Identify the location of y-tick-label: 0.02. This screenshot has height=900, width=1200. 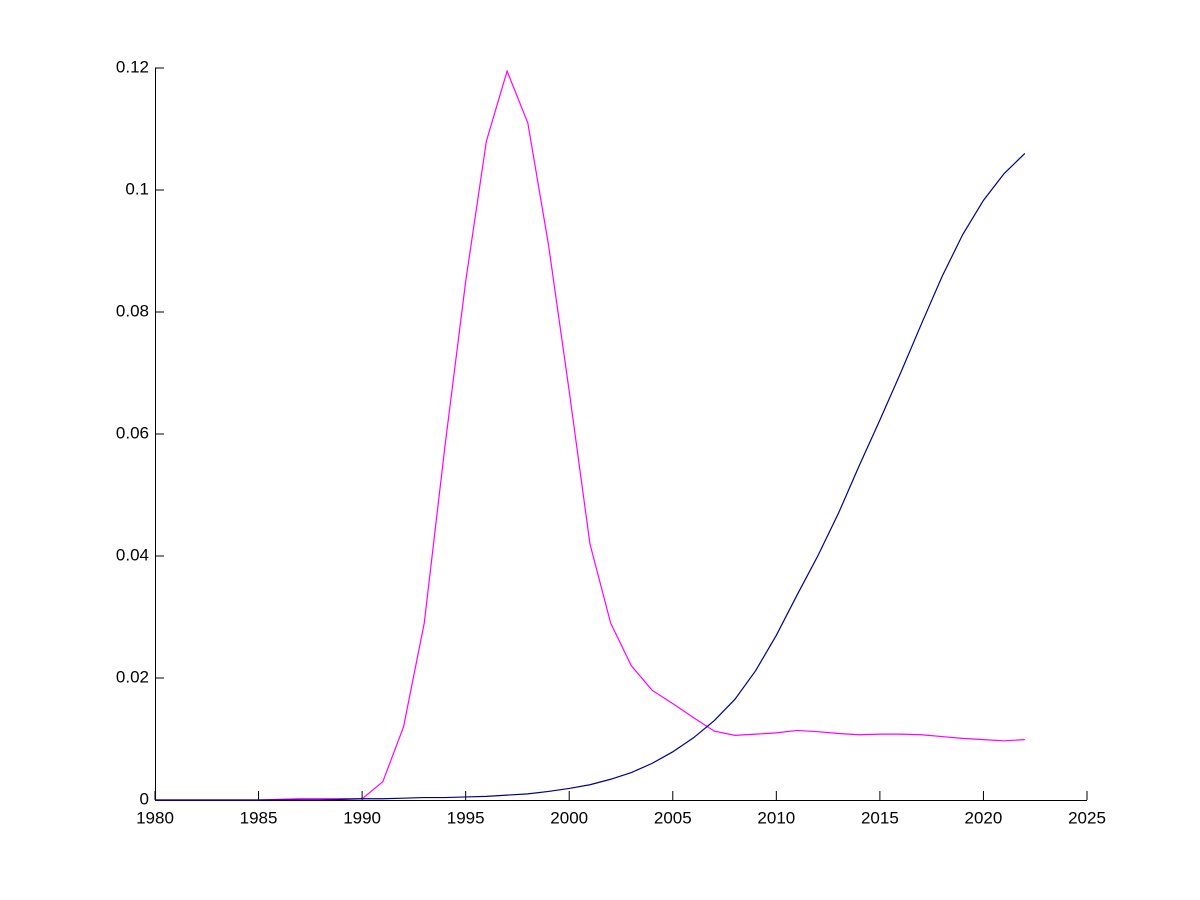
(132, 676).